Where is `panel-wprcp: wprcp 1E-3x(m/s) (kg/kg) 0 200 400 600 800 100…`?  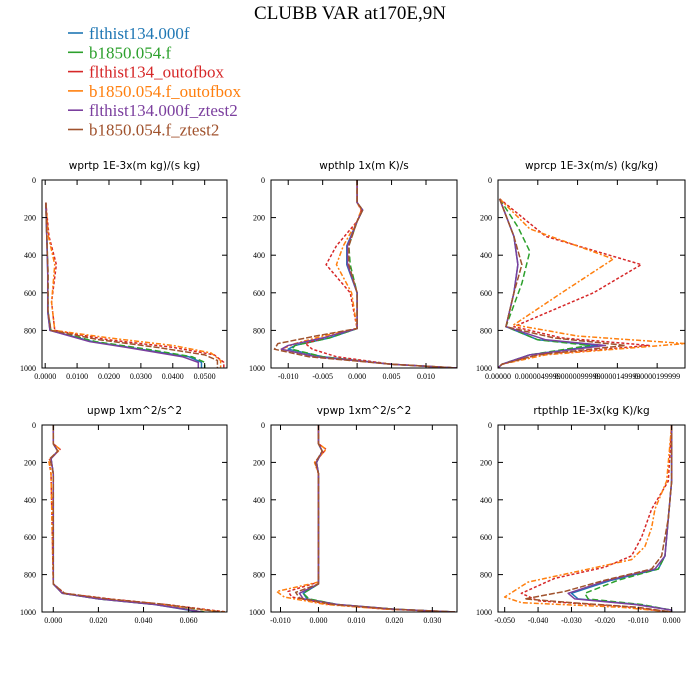
panel-wprcp: wprcp 1E-3x(m/s) (kg/kg) 0 200 400 600 800 100… is located at coordinates (581, 270).